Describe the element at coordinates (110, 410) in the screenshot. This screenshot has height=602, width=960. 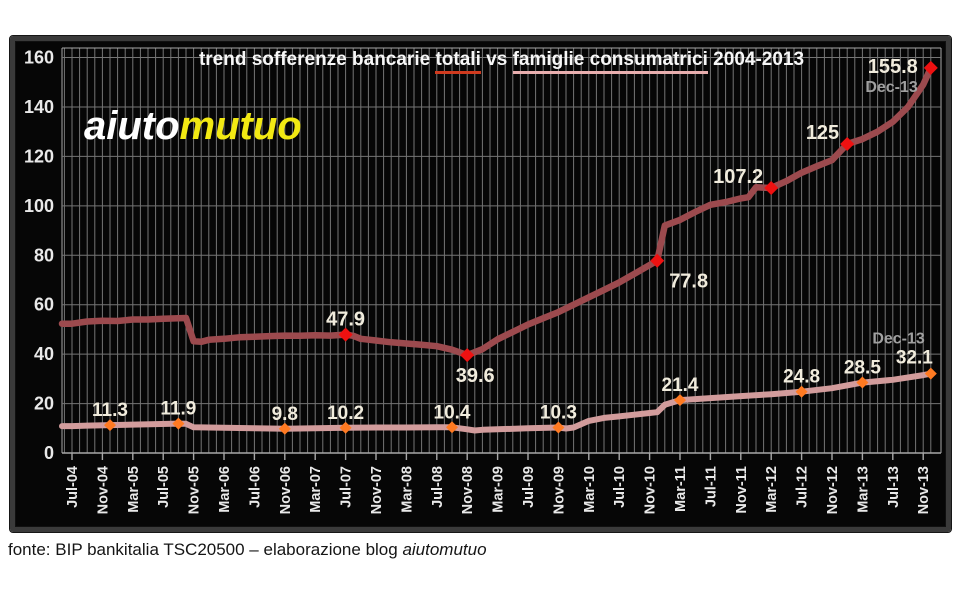
I see `data-label: 11.3` at that location.